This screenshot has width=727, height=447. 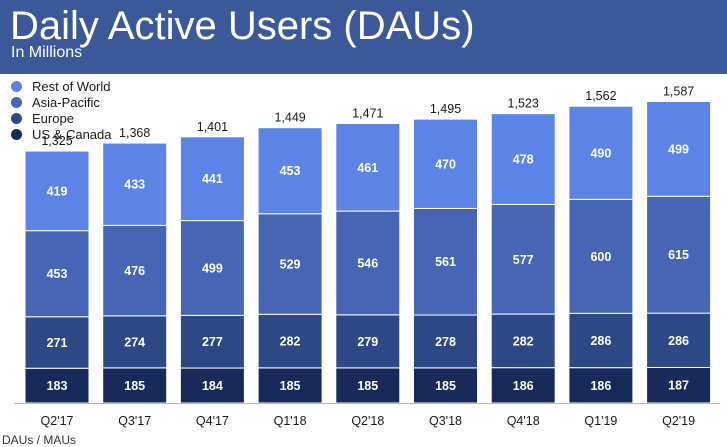 I want to click on legend-item-us-canada: US & Canada, so click(x=61, y=134).